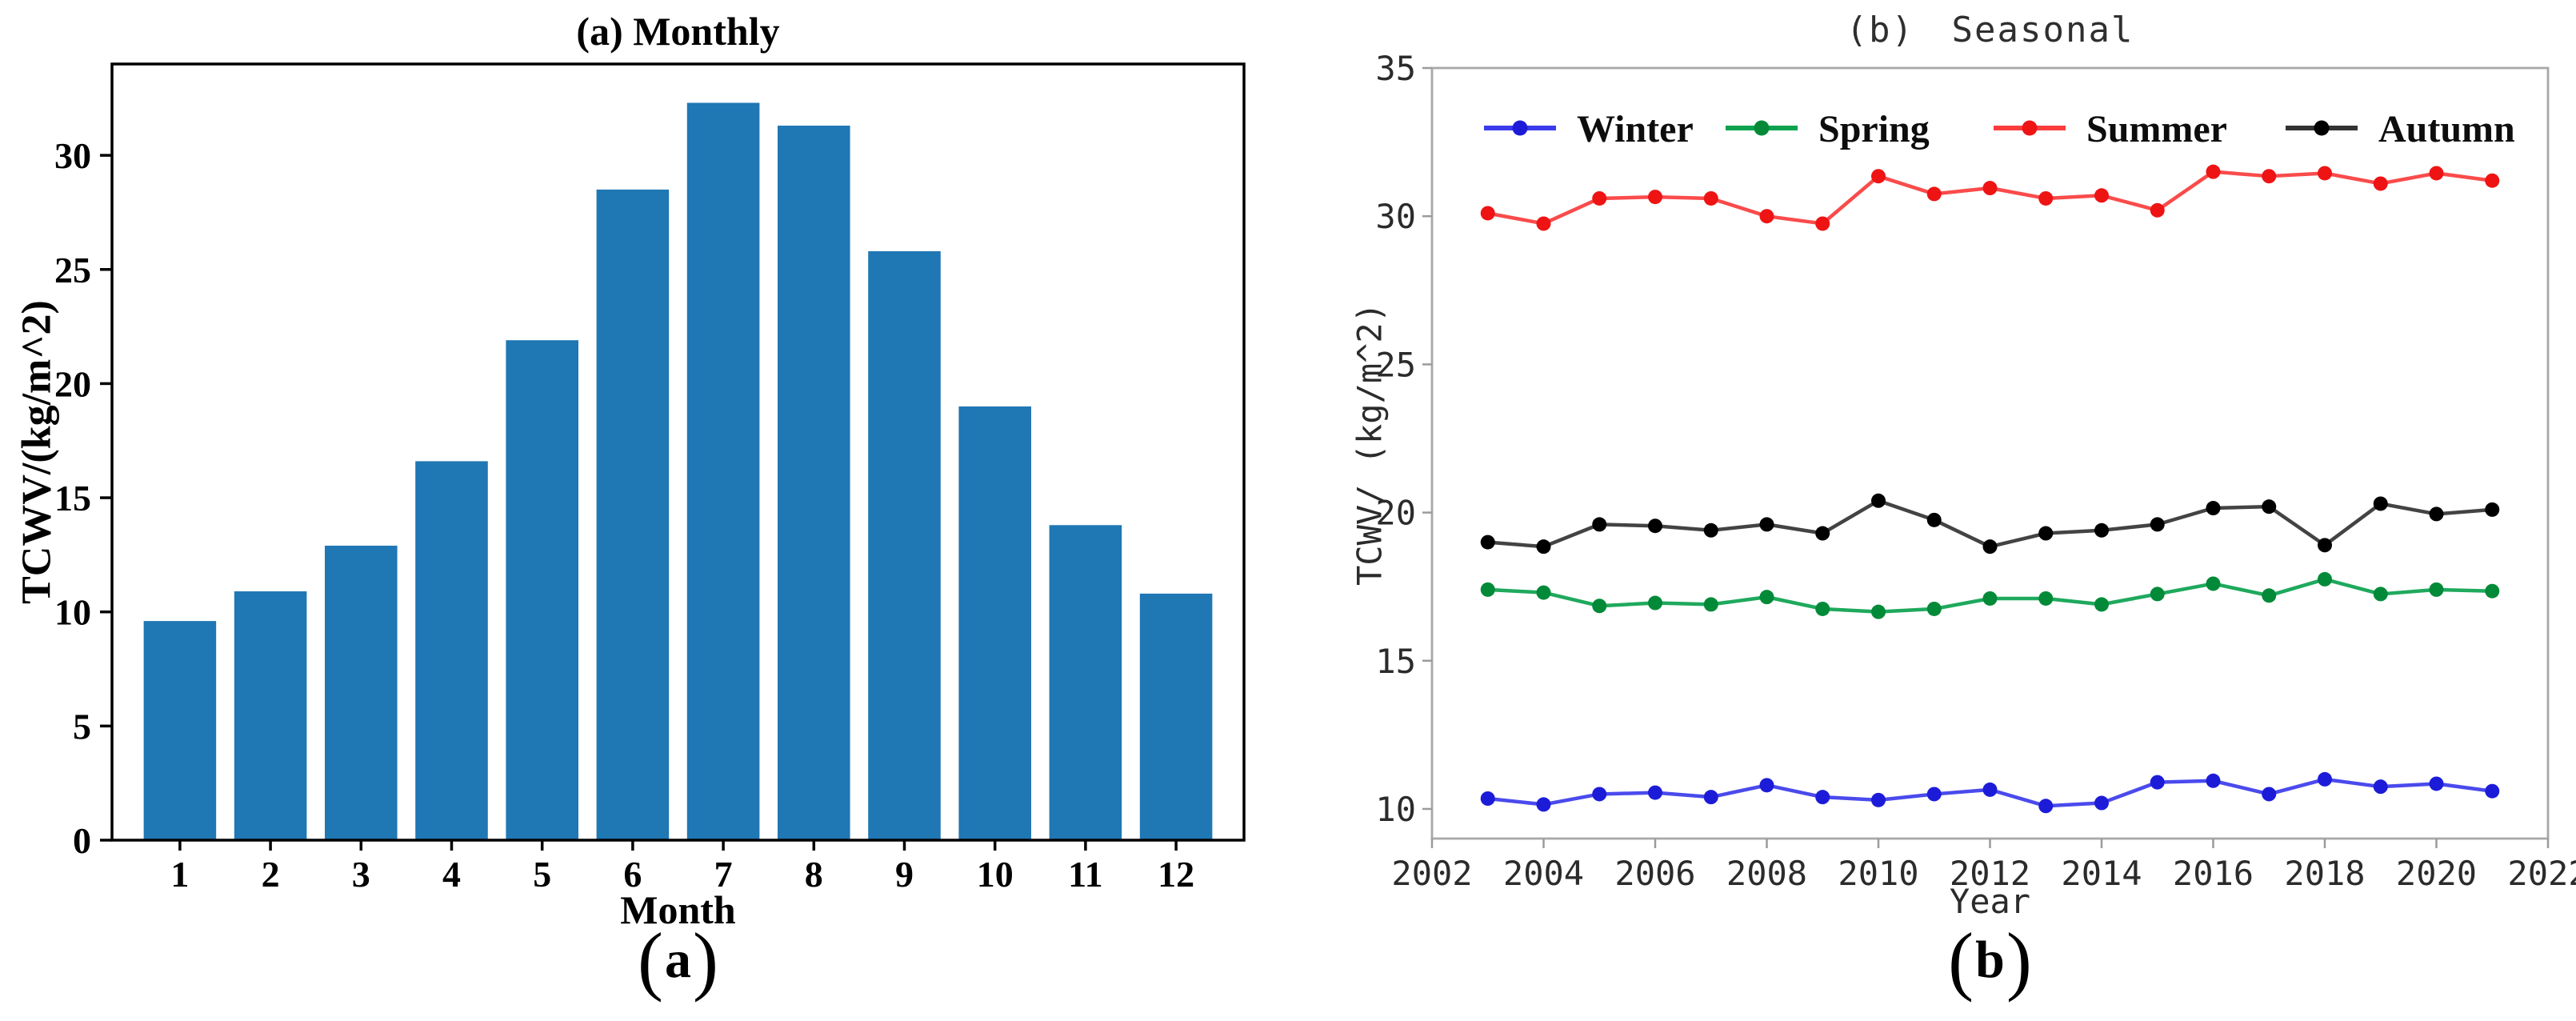  I want to click on spring-marker-2008, so click(1766, 597).